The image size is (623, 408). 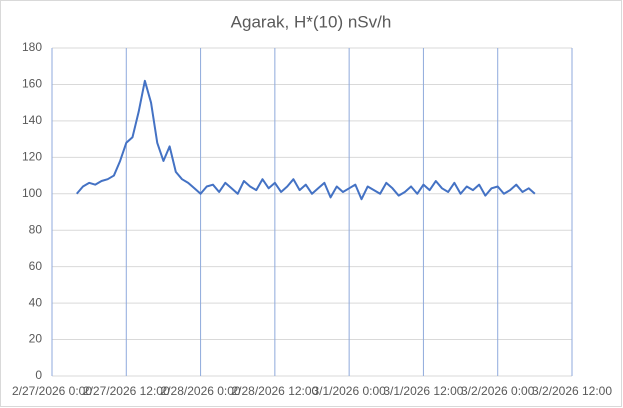 I want to click on y-tick-label: 180, so click(x=32, y=47).